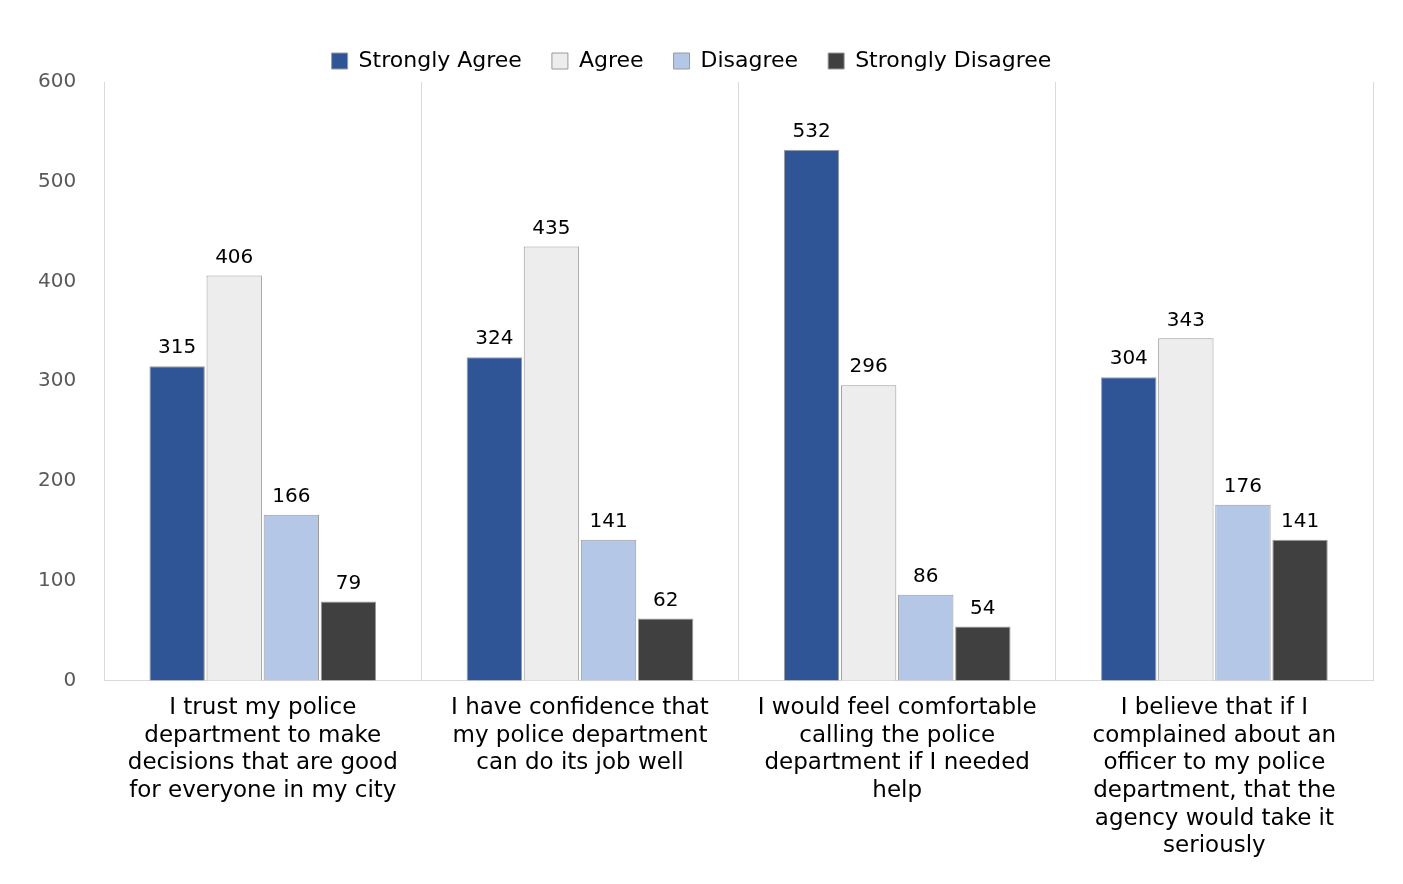 The height and width of the screenshot is (884, 1403). Describe the element at coordinates (1128, 357) in the screenshot. I see `data-label: 304` at that location.